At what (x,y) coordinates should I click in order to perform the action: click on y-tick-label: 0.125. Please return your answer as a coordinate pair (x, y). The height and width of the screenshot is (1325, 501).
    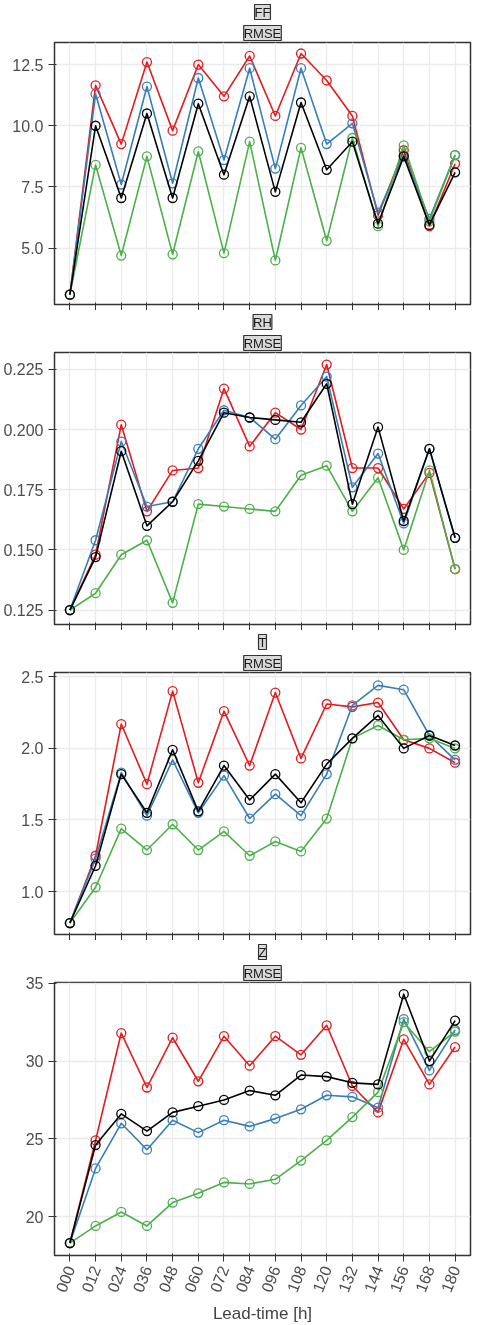
    Looking at the image, I should click on (23, 611).